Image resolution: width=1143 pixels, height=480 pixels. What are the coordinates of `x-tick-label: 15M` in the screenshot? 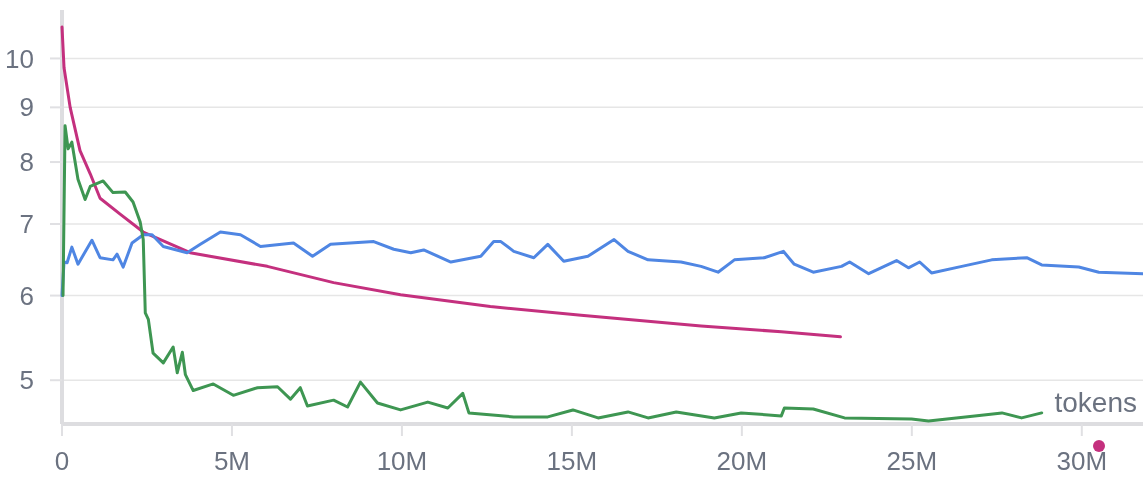 It's located at (572, 461).